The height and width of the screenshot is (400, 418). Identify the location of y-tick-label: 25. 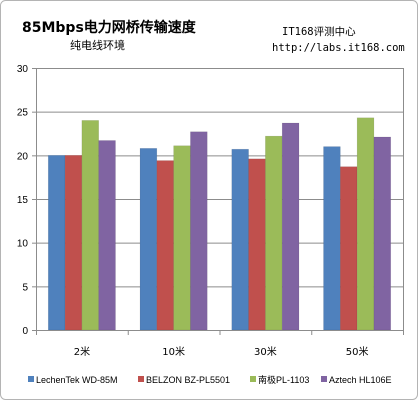
(23, 113).